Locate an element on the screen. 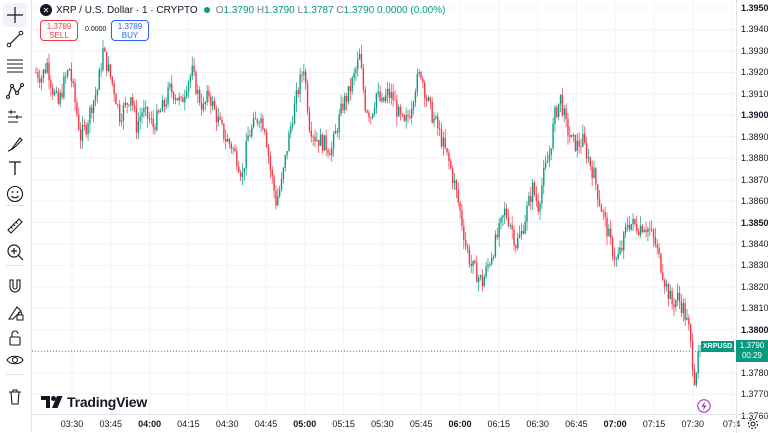 The image size is (768, 433). lightning-icon is located at coordinates (704, 406).